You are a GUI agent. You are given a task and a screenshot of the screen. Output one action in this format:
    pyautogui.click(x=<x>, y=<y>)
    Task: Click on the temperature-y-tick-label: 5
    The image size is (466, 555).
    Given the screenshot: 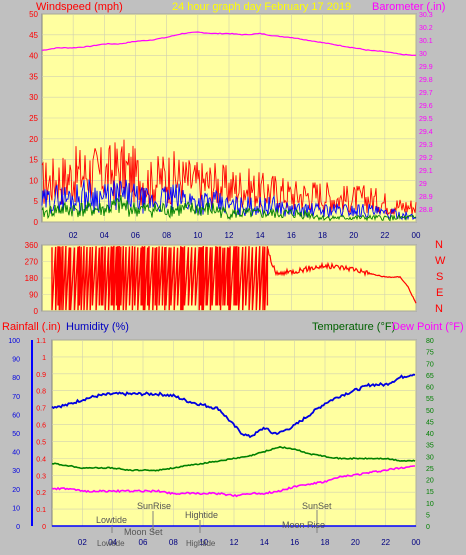 What is the action you would take?
    pyautogui.click(x=428, y=515)
    